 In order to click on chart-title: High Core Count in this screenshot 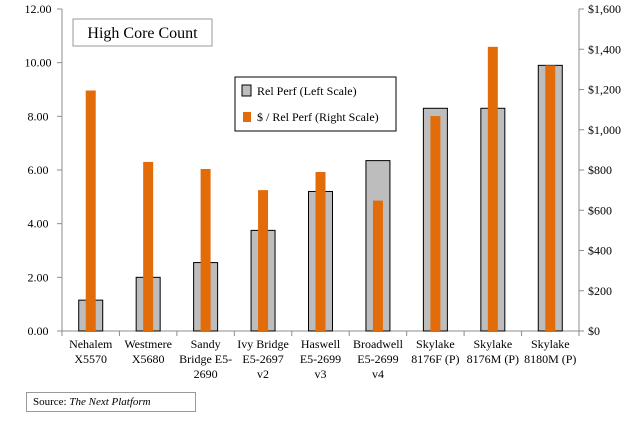, I will do `click(142, 33)`.